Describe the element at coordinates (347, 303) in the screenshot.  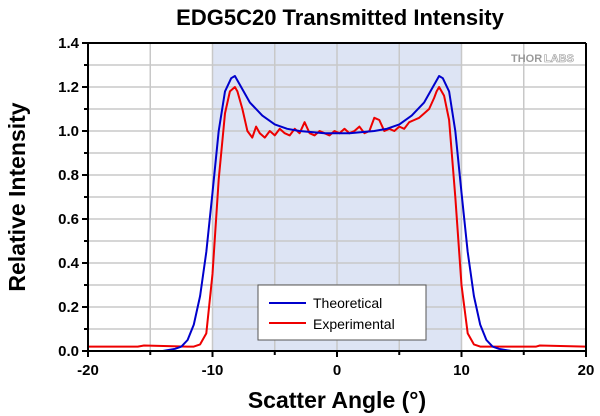
I see `legend-label-theoretical: Theoretical` at that location.